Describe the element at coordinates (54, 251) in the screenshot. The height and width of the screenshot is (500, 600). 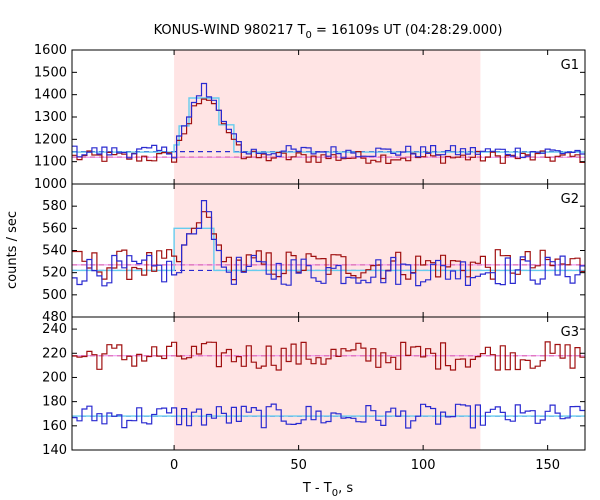
I see `y-tick-label: 540` at that location.